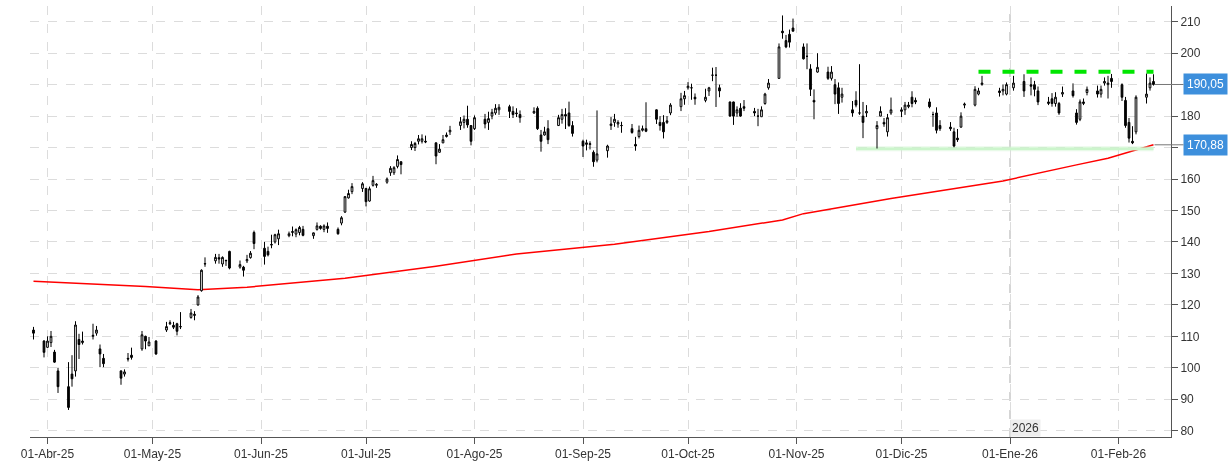 The width and height of the screenshot is (1231, 467). What do you see at coordinates (1118, 454) in the screenshot?
I see `x-tick-label: 01-Feb-26` at bounding box center [1118, 454].